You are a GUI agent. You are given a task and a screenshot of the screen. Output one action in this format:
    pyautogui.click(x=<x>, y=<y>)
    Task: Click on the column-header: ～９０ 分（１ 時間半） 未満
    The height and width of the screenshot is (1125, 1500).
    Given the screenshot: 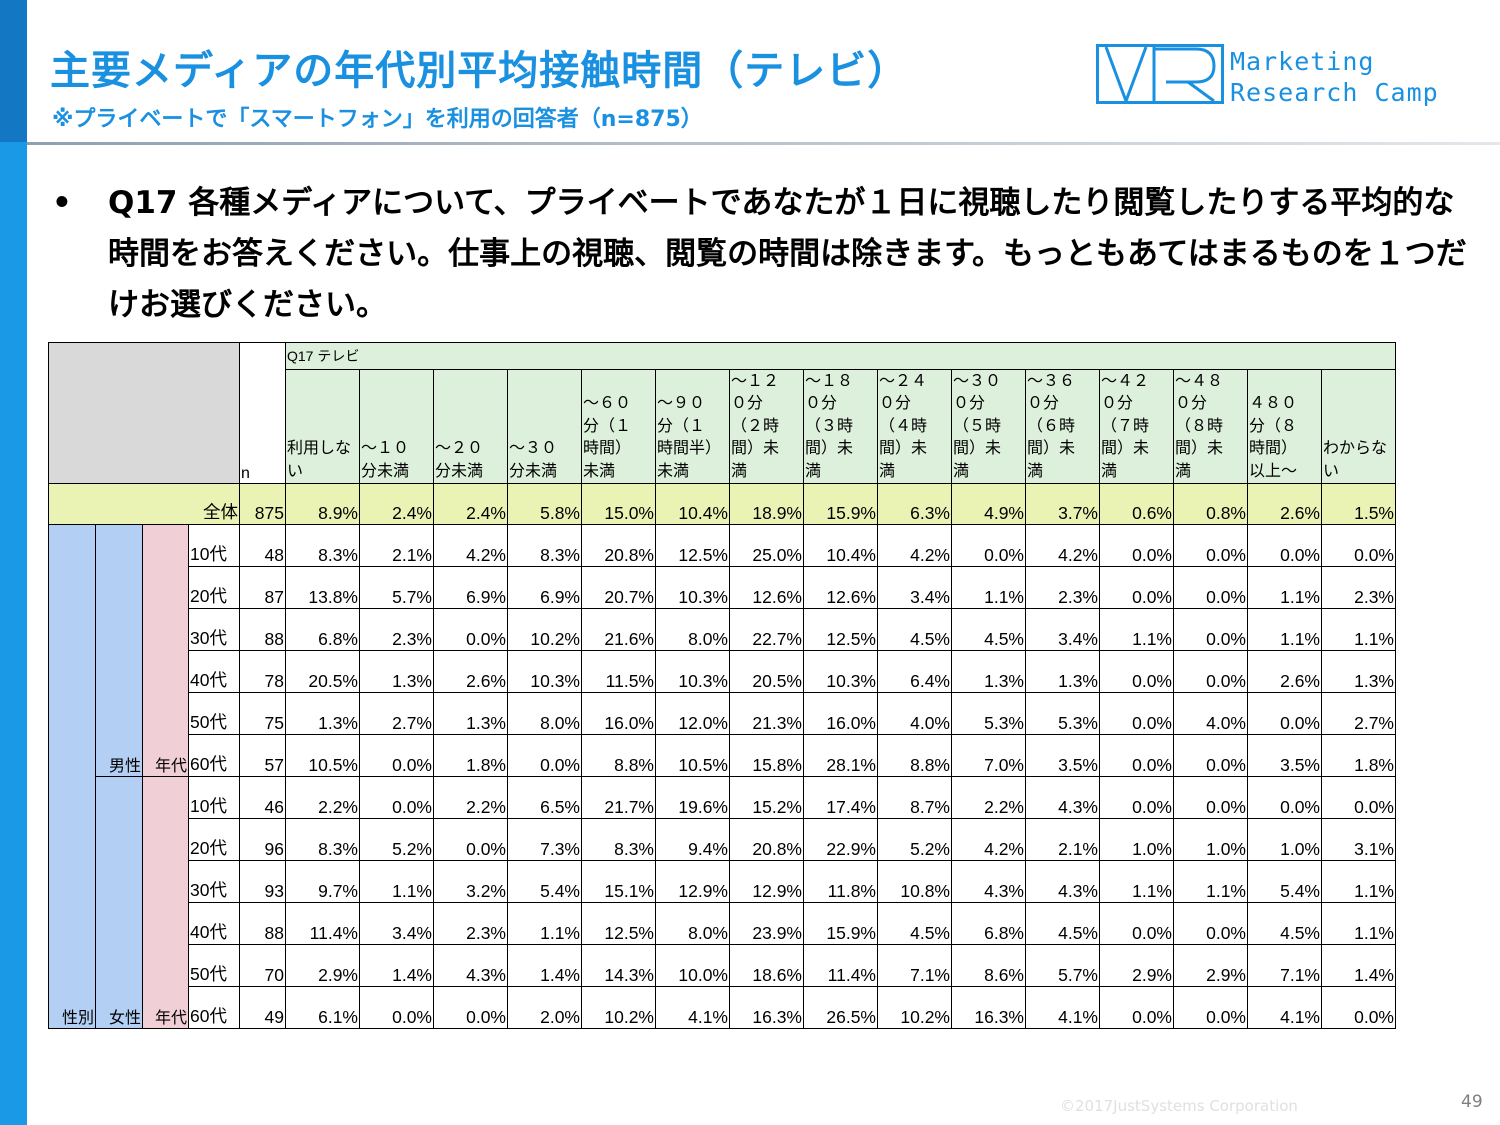 What is the action you would take?
    pyautogui.click(x=692, y=426)
    